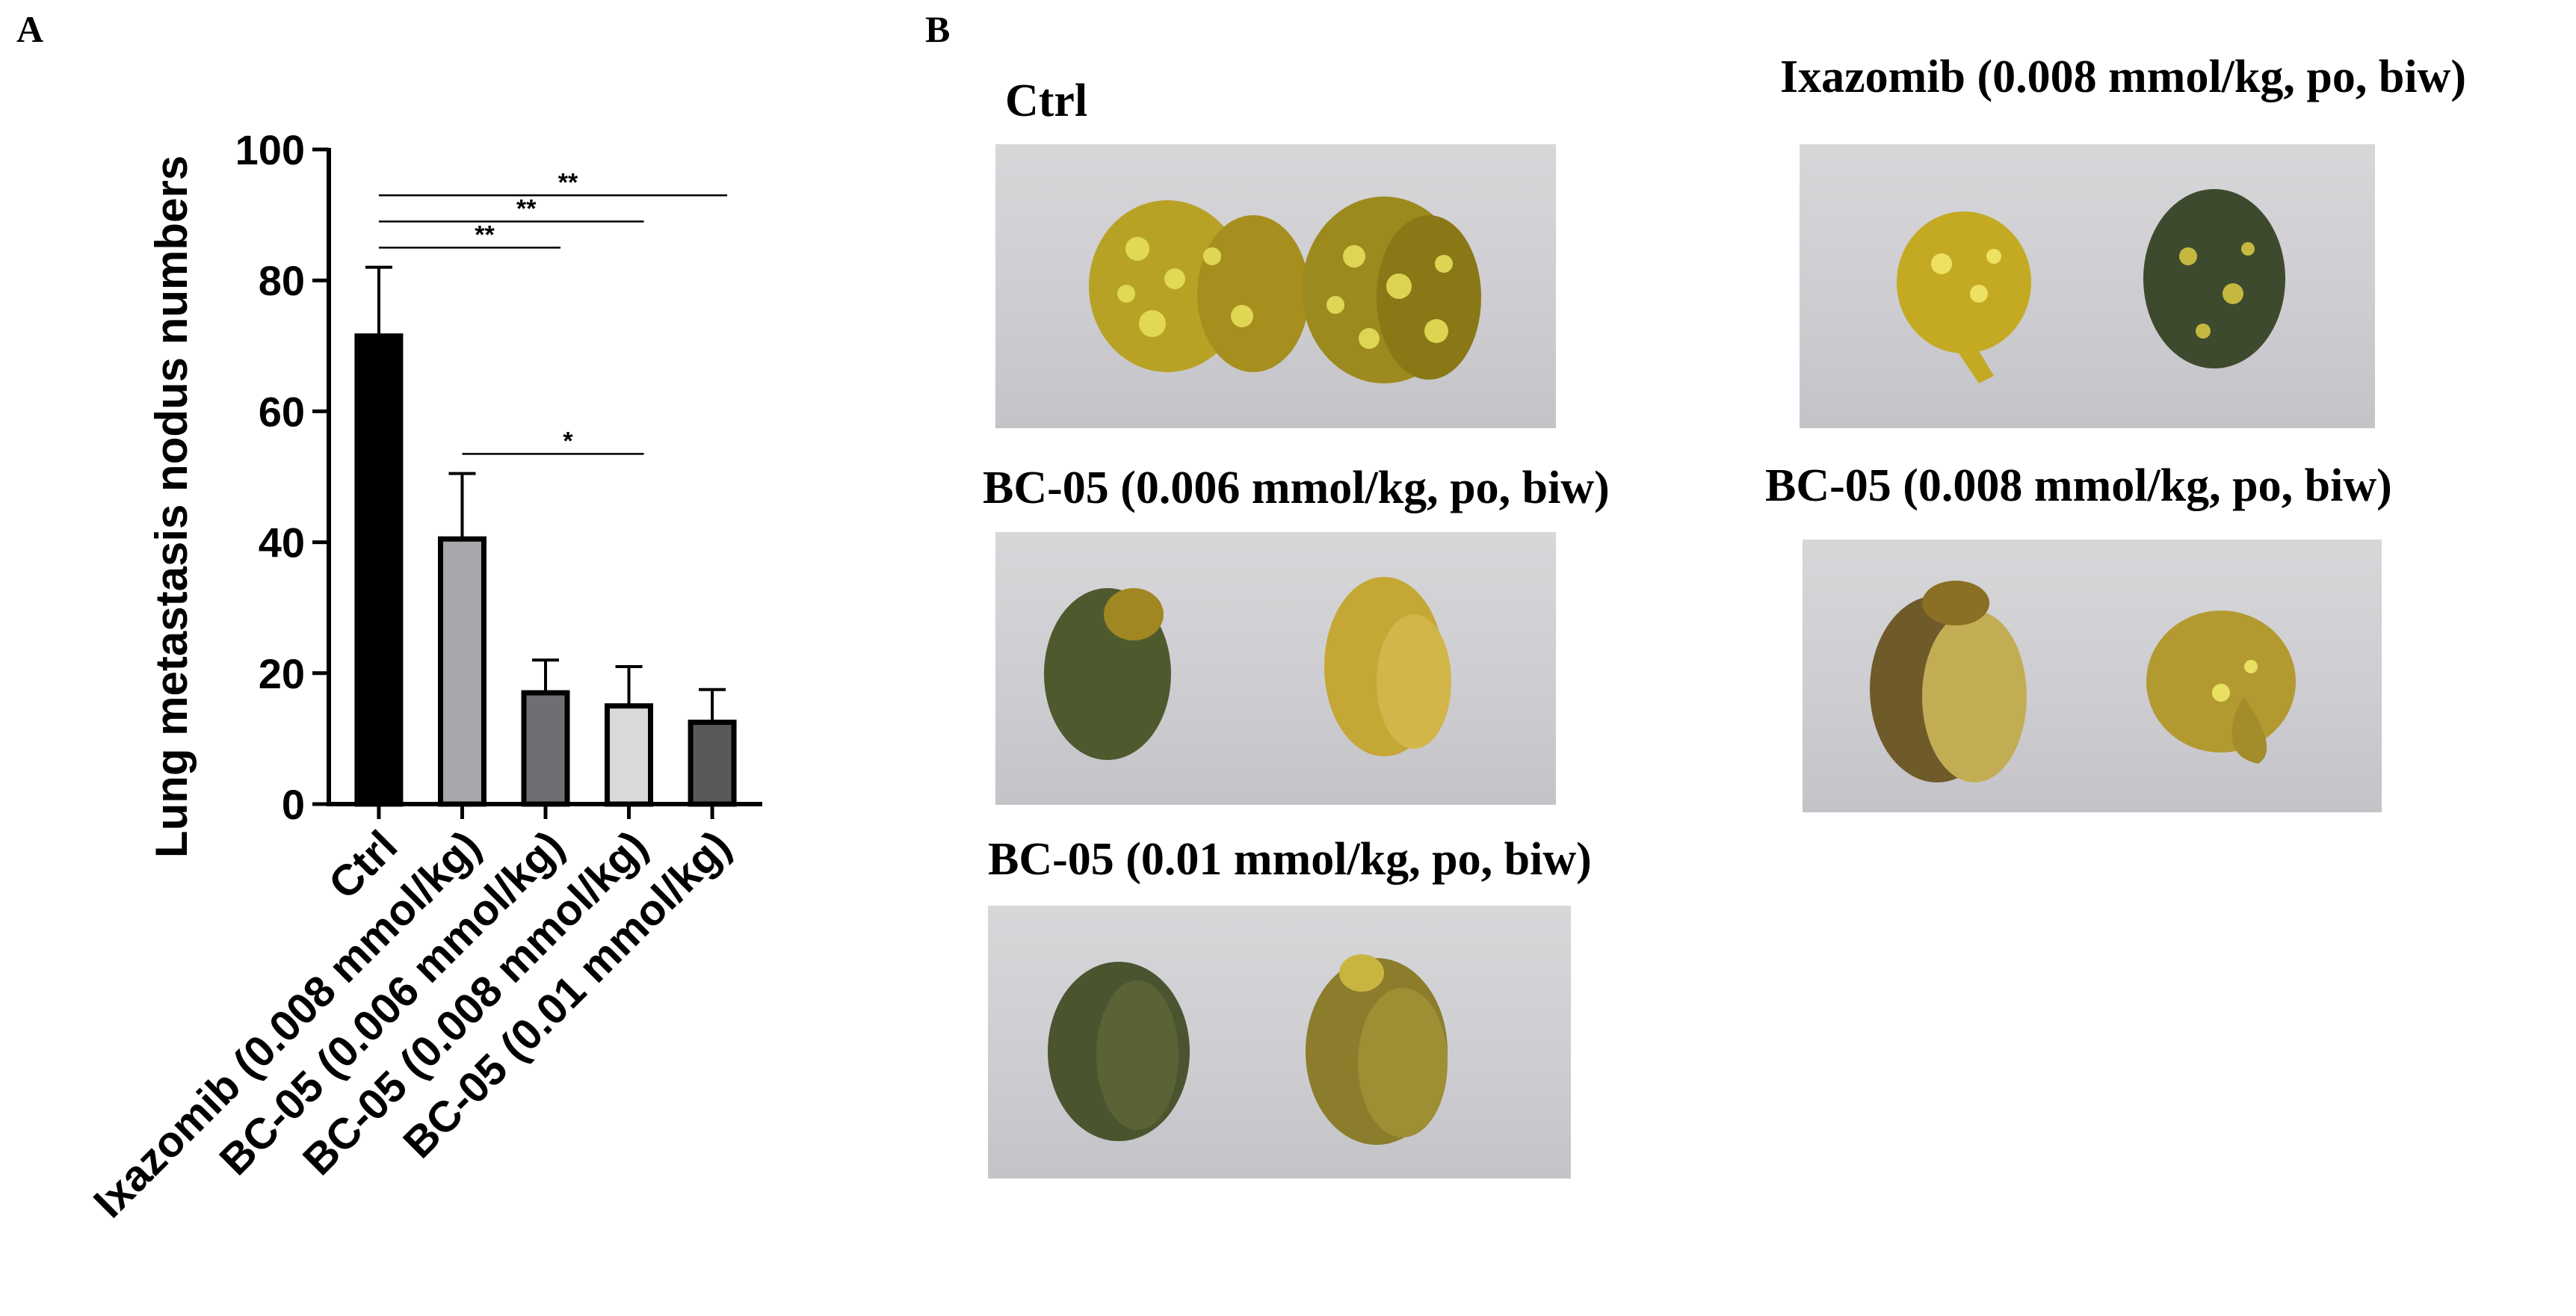 Image resolution: width=2576 pixels, height=1316 pixels. Describe the element at coordinates (938, 29) in the screenshot. I see `panel-label-b: B` at that location.